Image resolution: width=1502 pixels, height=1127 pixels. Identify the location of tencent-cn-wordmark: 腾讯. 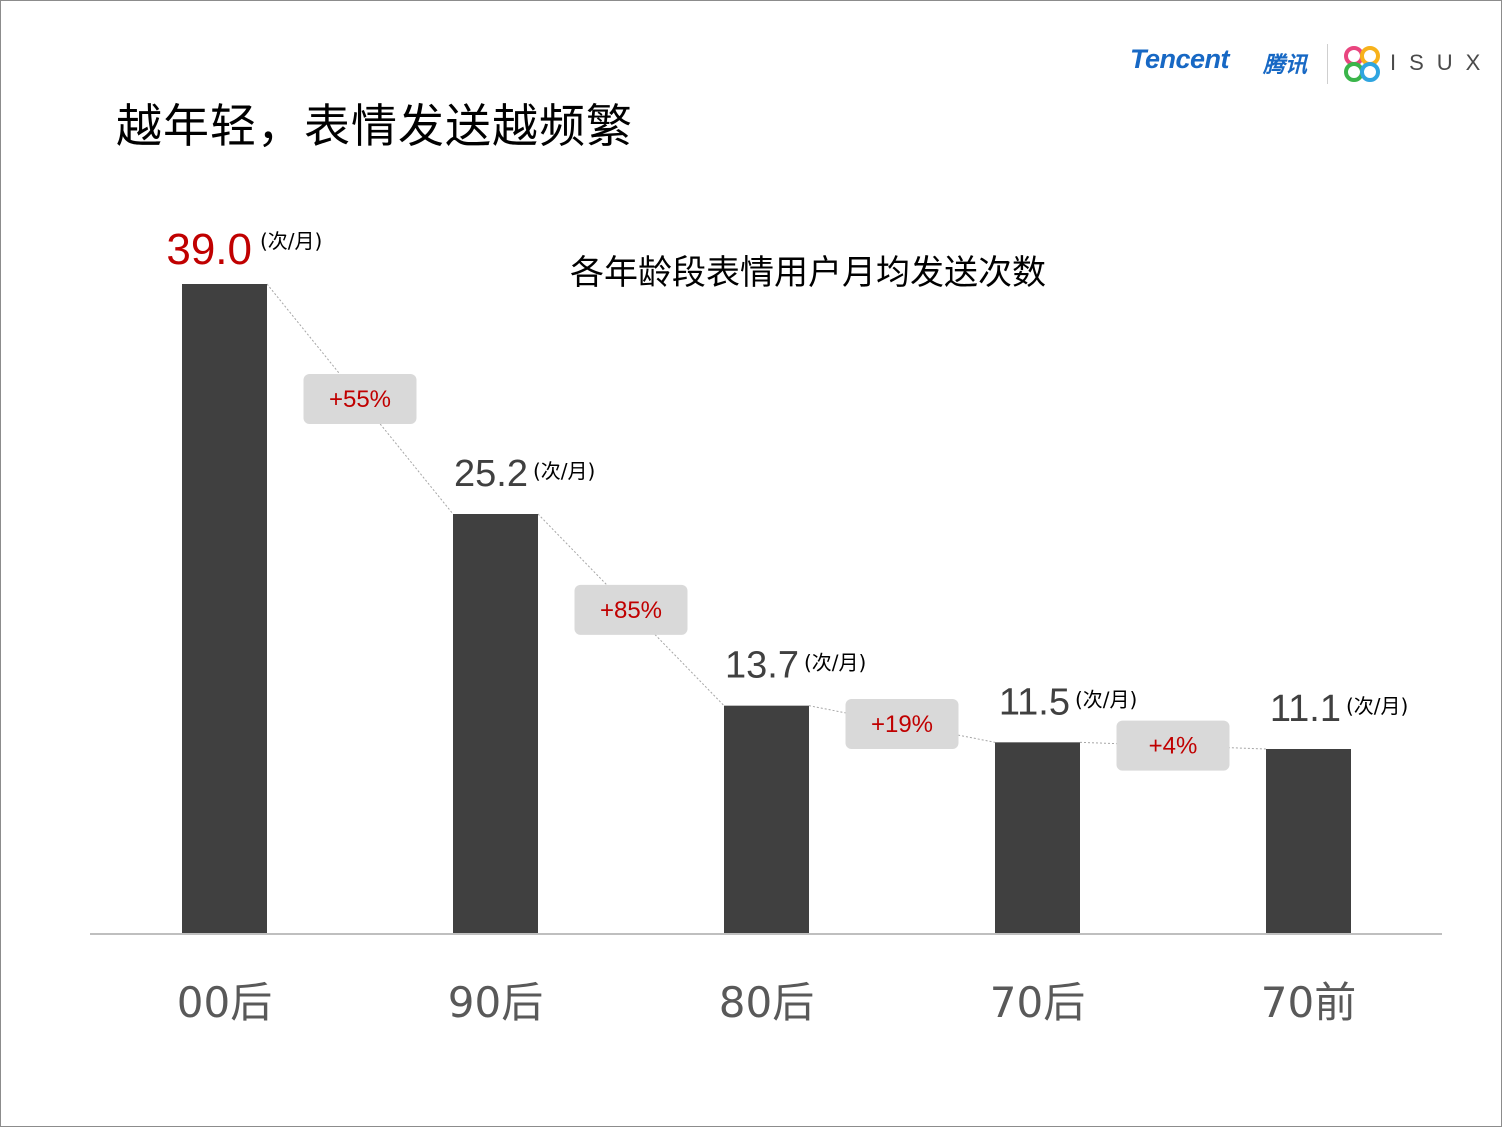
(1285, 65).